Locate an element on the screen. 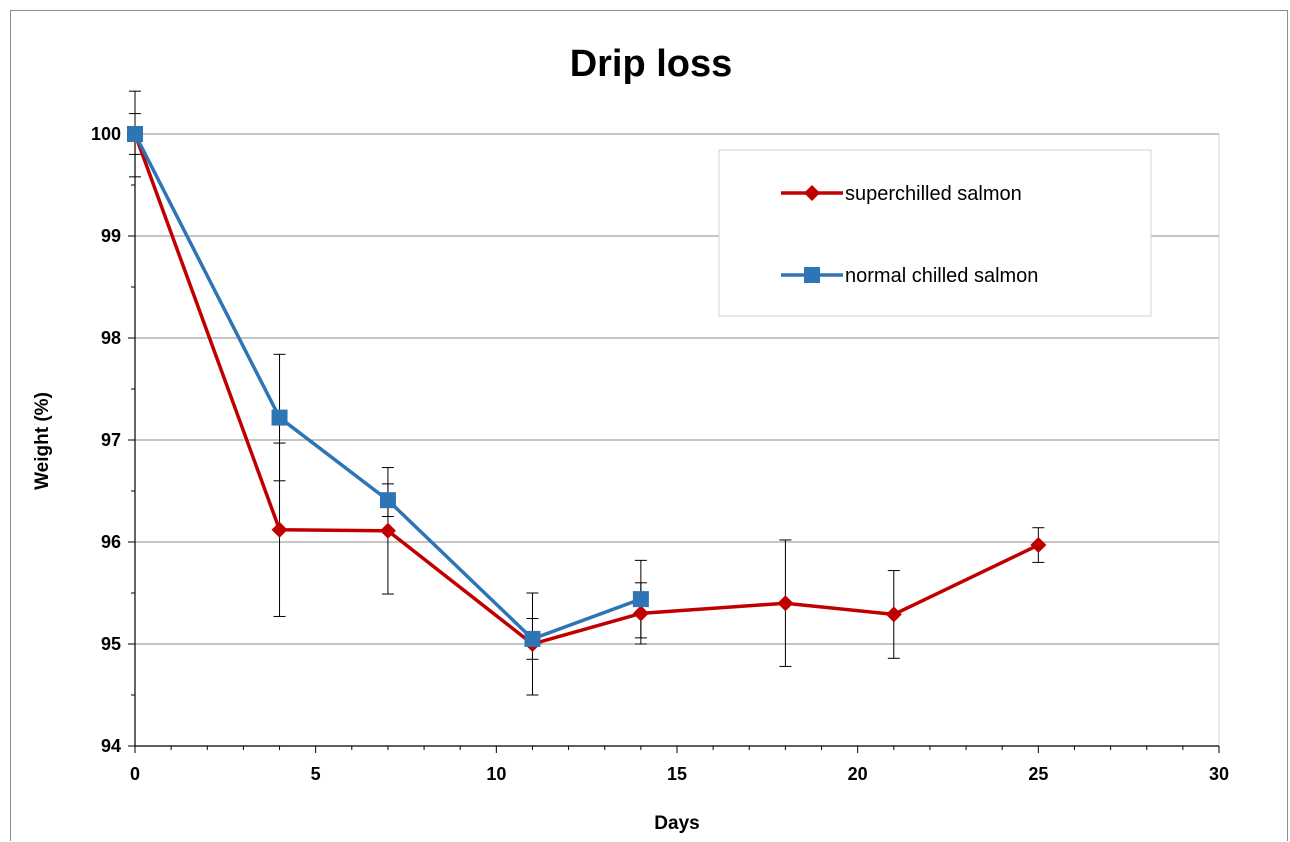 Image resolution: width=1290 pixels, height=842 pixels. y-tick-label: 100 is located at coordinates (106, 134).